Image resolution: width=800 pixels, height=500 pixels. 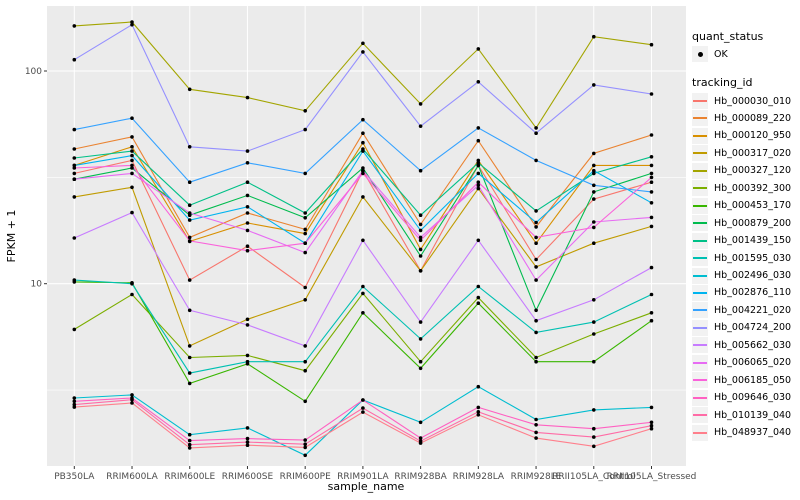 What do you see at coordinates (741, 170) in the screenshot?
I see `legend-item: Hb_000327_120` at bounding box center [741, 170].